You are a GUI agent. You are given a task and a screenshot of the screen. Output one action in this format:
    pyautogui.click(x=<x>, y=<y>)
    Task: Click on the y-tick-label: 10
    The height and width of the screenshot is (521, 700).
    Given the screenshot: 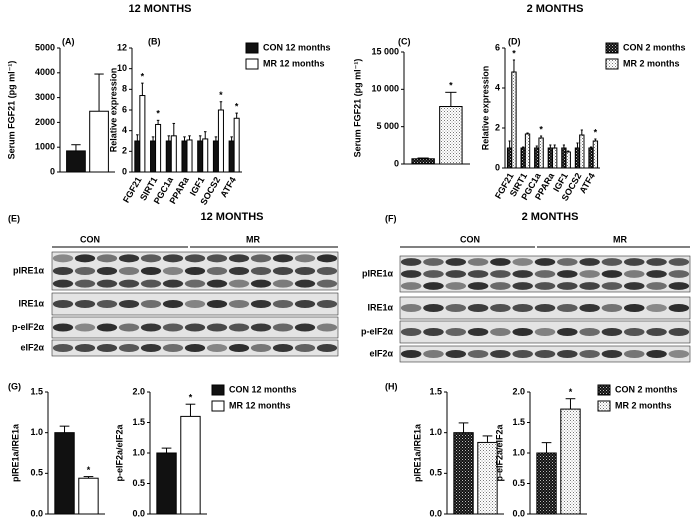 What is the action you would take?
    pyautogui.click(x=122, y=68)
    